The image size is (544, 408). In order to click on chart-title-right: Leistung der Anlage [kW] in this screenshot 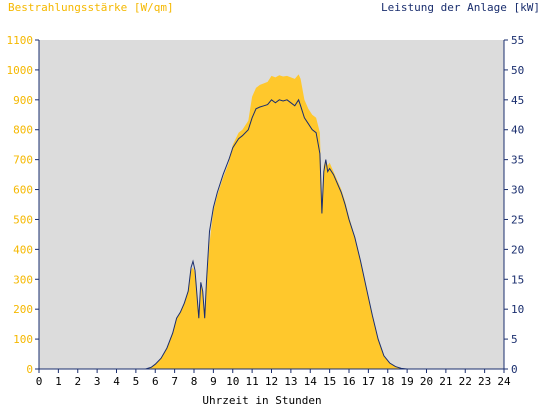, I will do `click(460, 7)`.